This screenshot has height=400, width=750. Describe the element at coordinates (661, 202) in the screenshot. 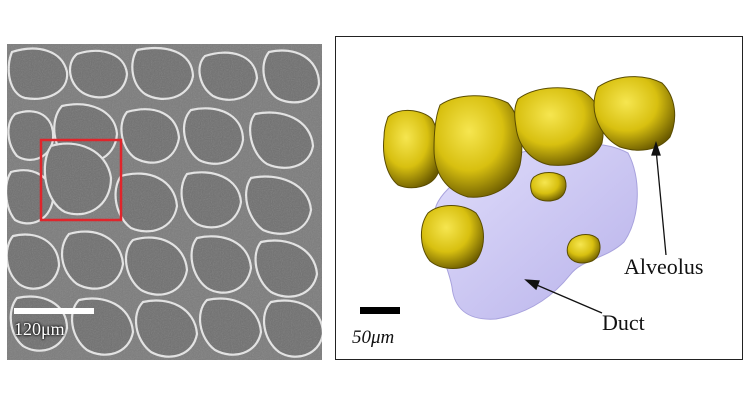

I see `alveolus-arrow-line` at that location.